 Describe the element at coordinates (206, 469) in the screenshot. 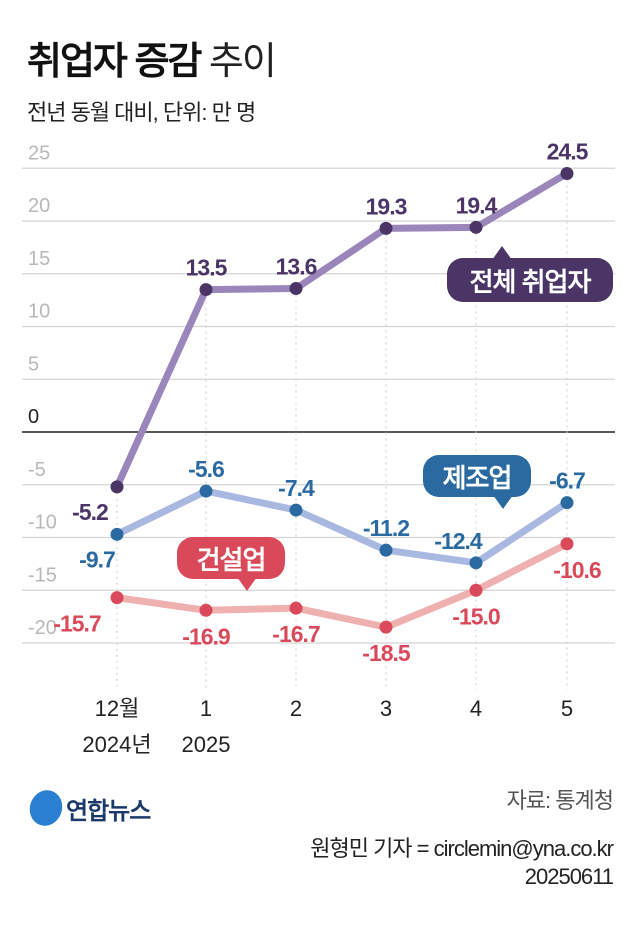

I see `data-label-manufacturing: -5.6` at that location.